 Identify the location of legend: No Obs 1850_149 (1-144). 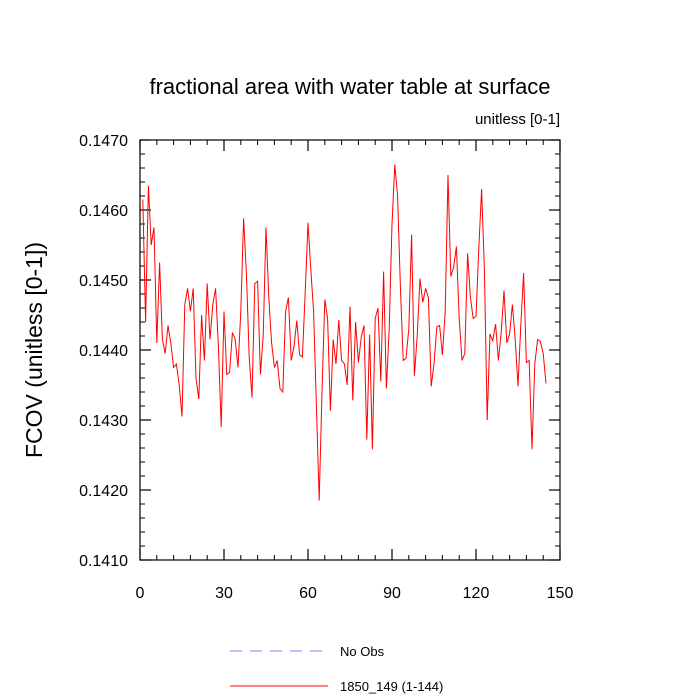
(336, 669).